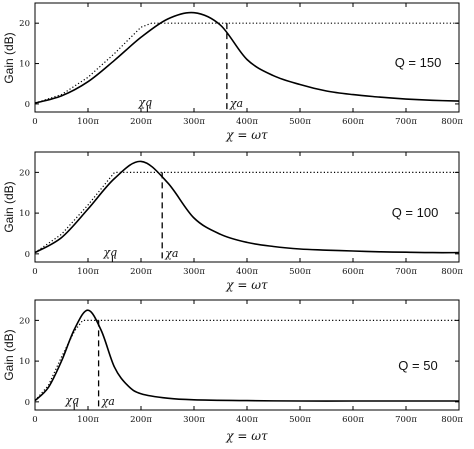 The height and width of the screenshot is (449, 474). I want to click on q-value-label: Q = 150, so click(418, 62).